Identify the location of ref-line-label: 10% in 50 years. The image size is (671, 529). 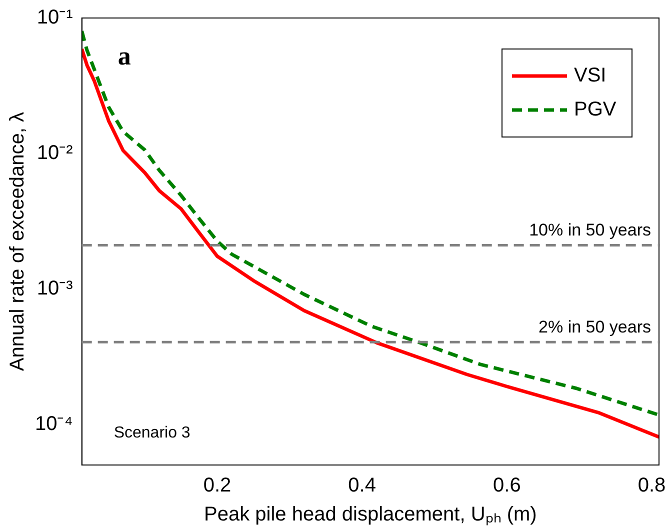
(590, 230).